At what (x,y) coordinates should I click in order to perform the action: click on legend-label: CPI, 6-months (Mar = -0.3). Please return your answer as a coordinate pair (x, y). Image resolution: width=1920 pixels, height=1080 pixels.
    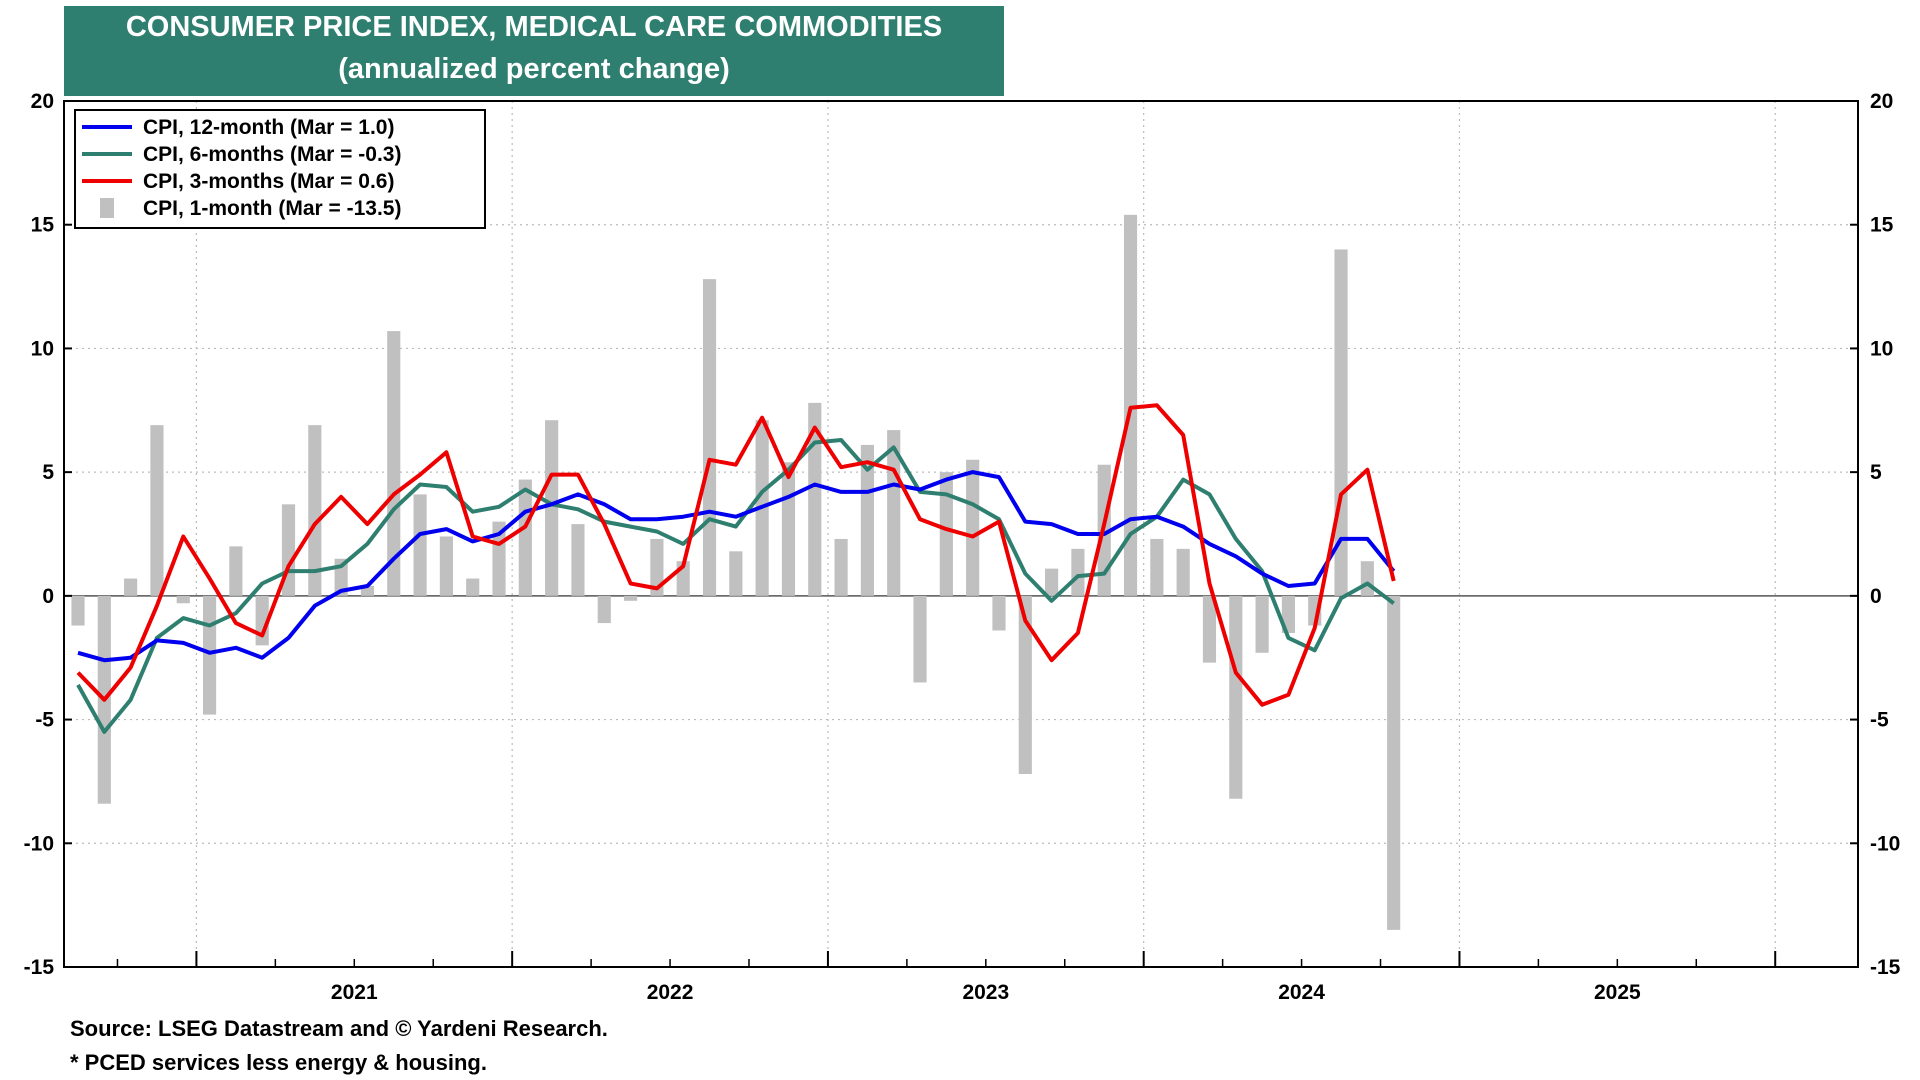
    Looking at the image, I should click on (272, 154).